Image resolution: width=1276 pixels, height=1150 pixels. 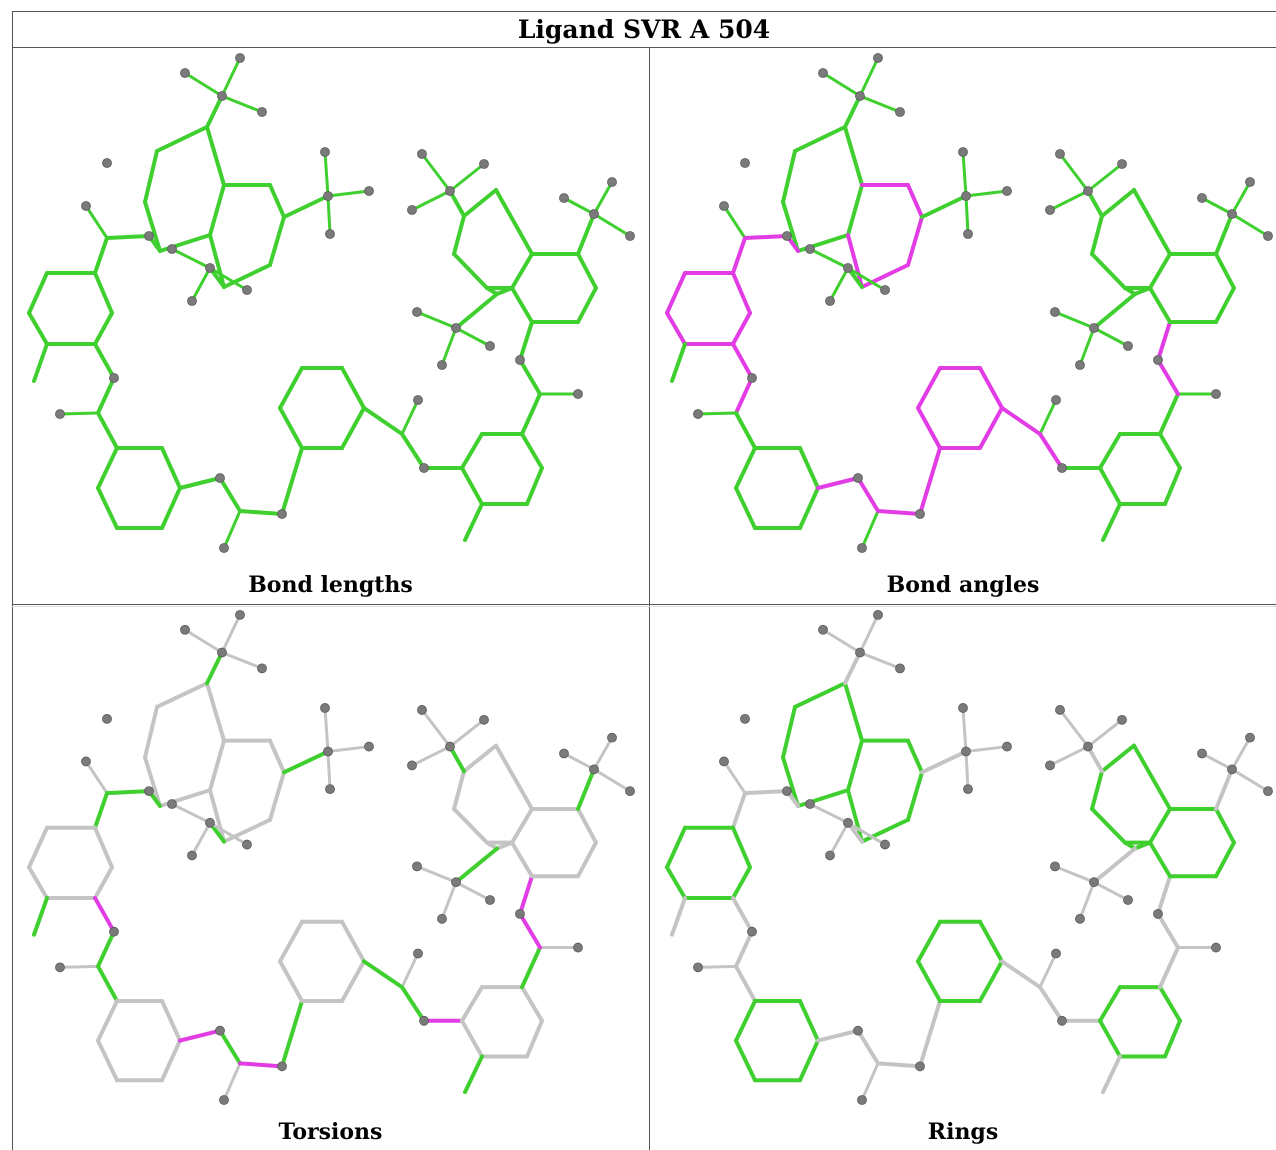 I want to click on bond-b7-b8, so click(x=1108, y=271).